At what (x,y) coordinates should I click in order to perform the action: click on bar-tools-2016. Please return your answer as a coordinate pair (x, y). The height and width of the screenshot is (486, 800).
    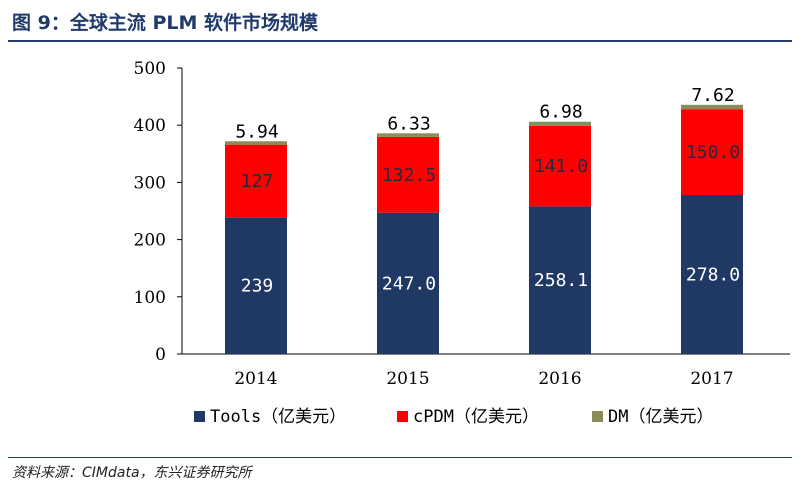
    Looking at the image, I should click on (560, 280).